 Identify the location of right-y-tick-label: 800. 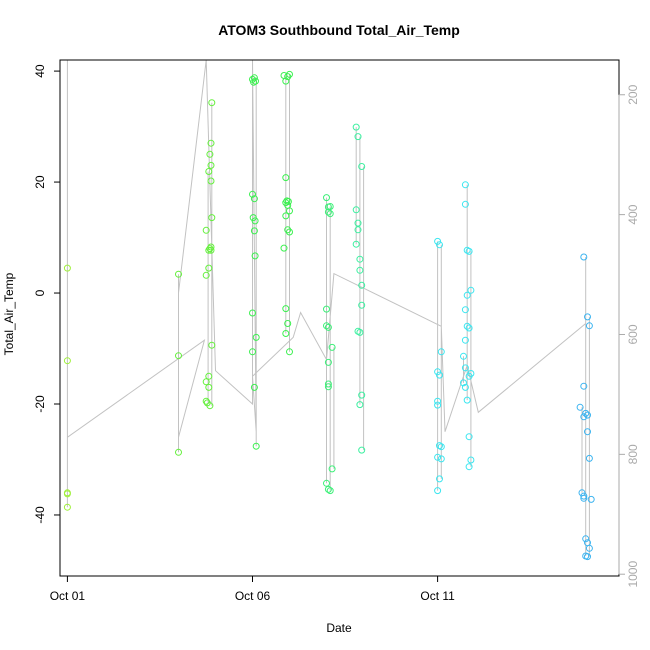
(633, 454).